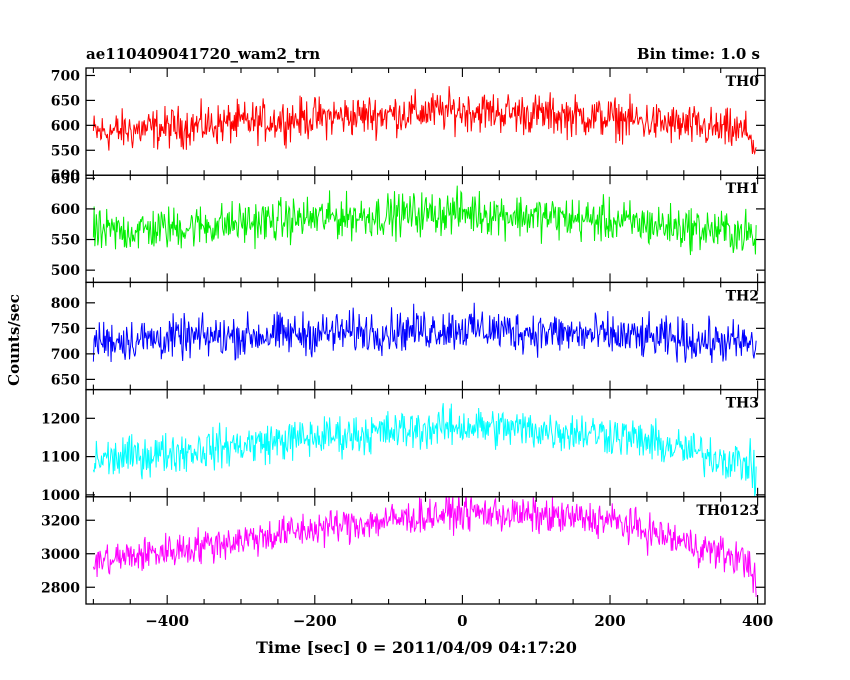  Describe the element at coordinates (60, 496) in the screenshot. I see `y-tick-label: 1000` at that location.